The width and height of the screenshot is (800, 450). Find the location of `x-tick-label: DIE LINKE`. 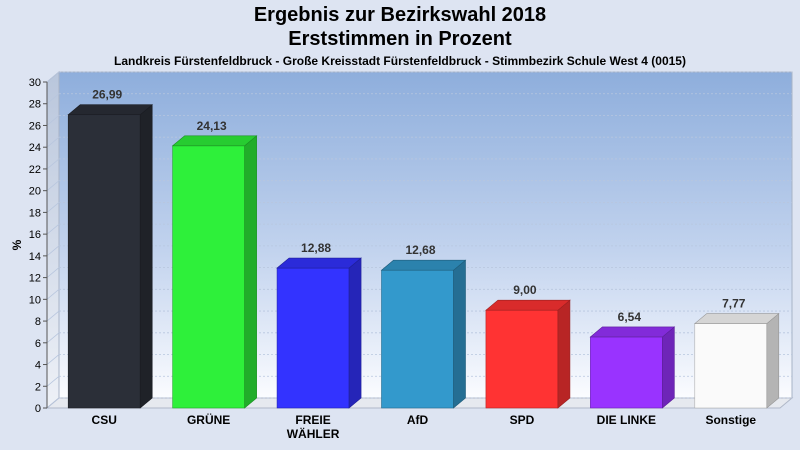

x-tick-label: DIE LINKE is located at coordinates (626, 420).